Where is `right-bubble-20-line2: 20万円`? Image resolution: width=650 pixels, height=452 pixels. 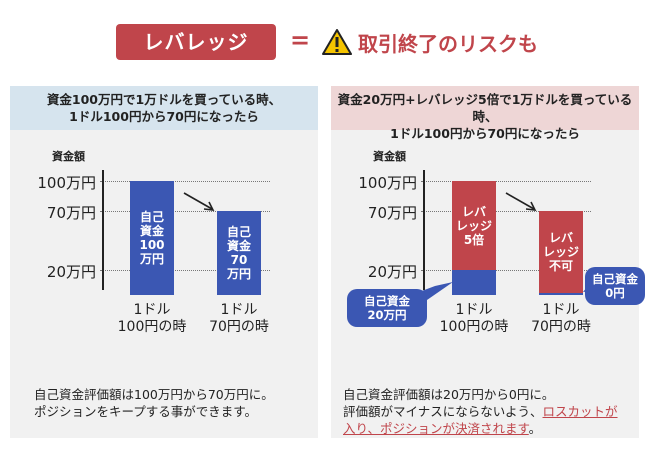
right-bubble-20-line2: 20万円 is located at coordinates (387, 315).